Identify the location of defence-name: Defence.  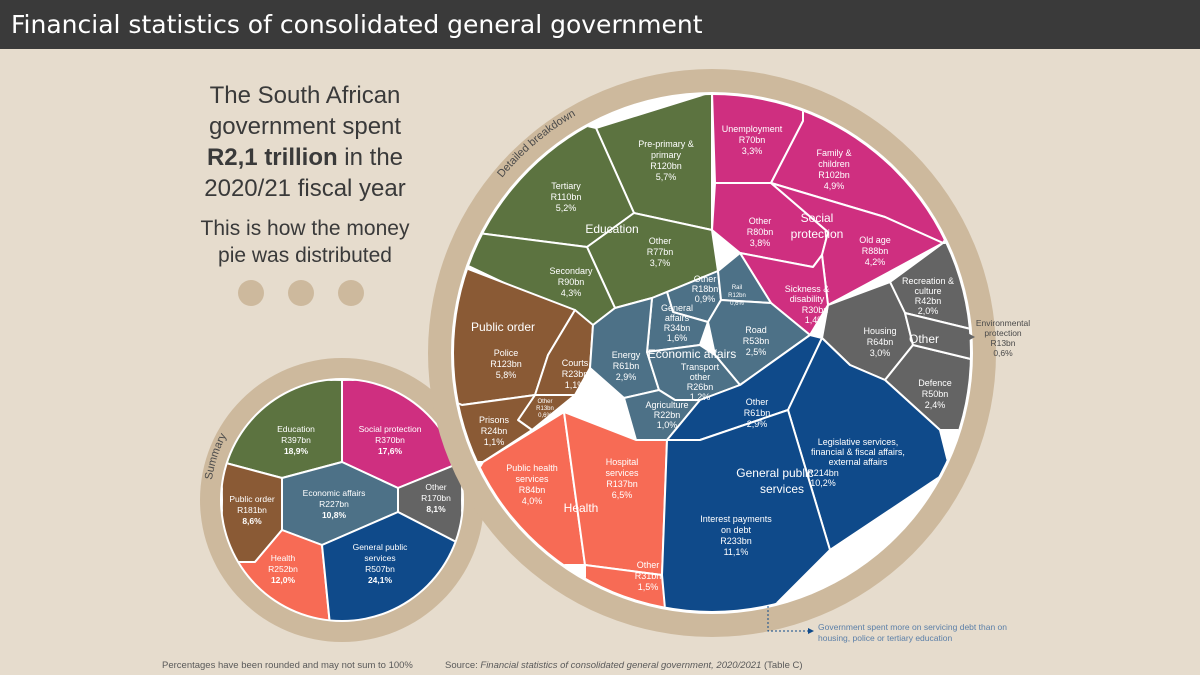
(935, 383).